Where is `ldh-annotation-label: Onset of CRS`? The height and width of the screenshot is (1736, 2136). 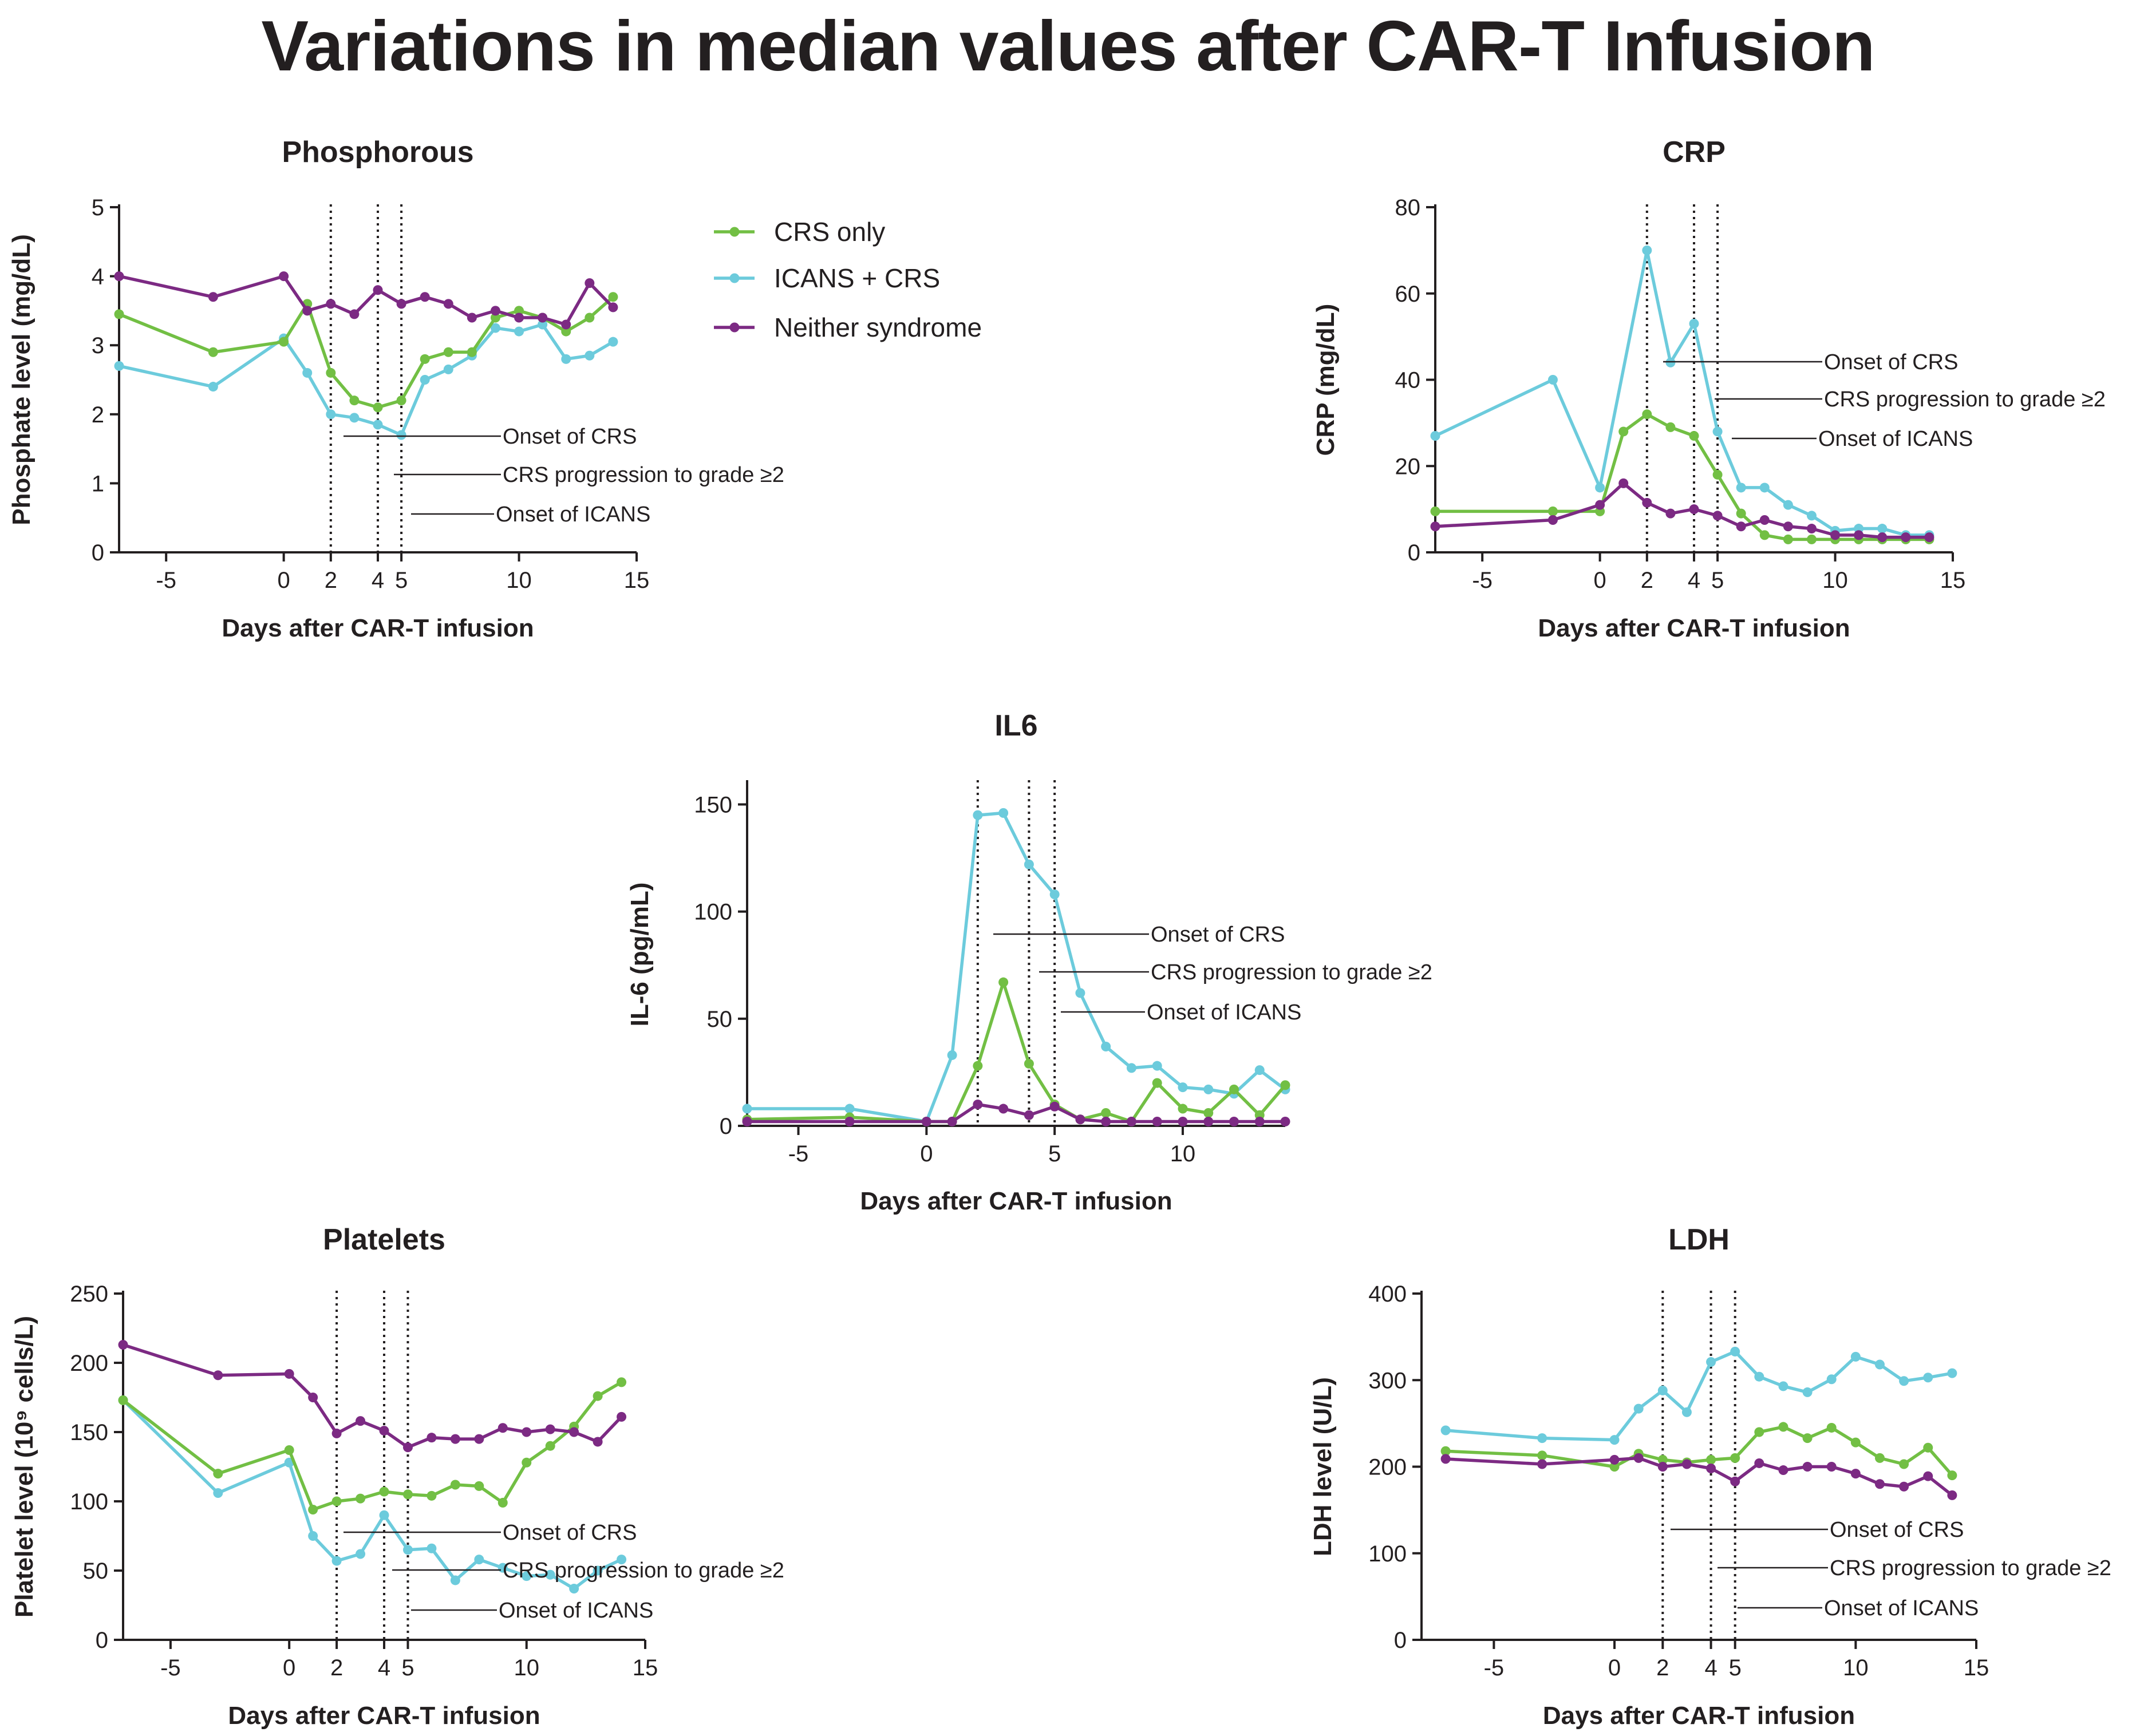
ldh-annotation-label: Onset of CRS is located at coordinates (1897, 1530).